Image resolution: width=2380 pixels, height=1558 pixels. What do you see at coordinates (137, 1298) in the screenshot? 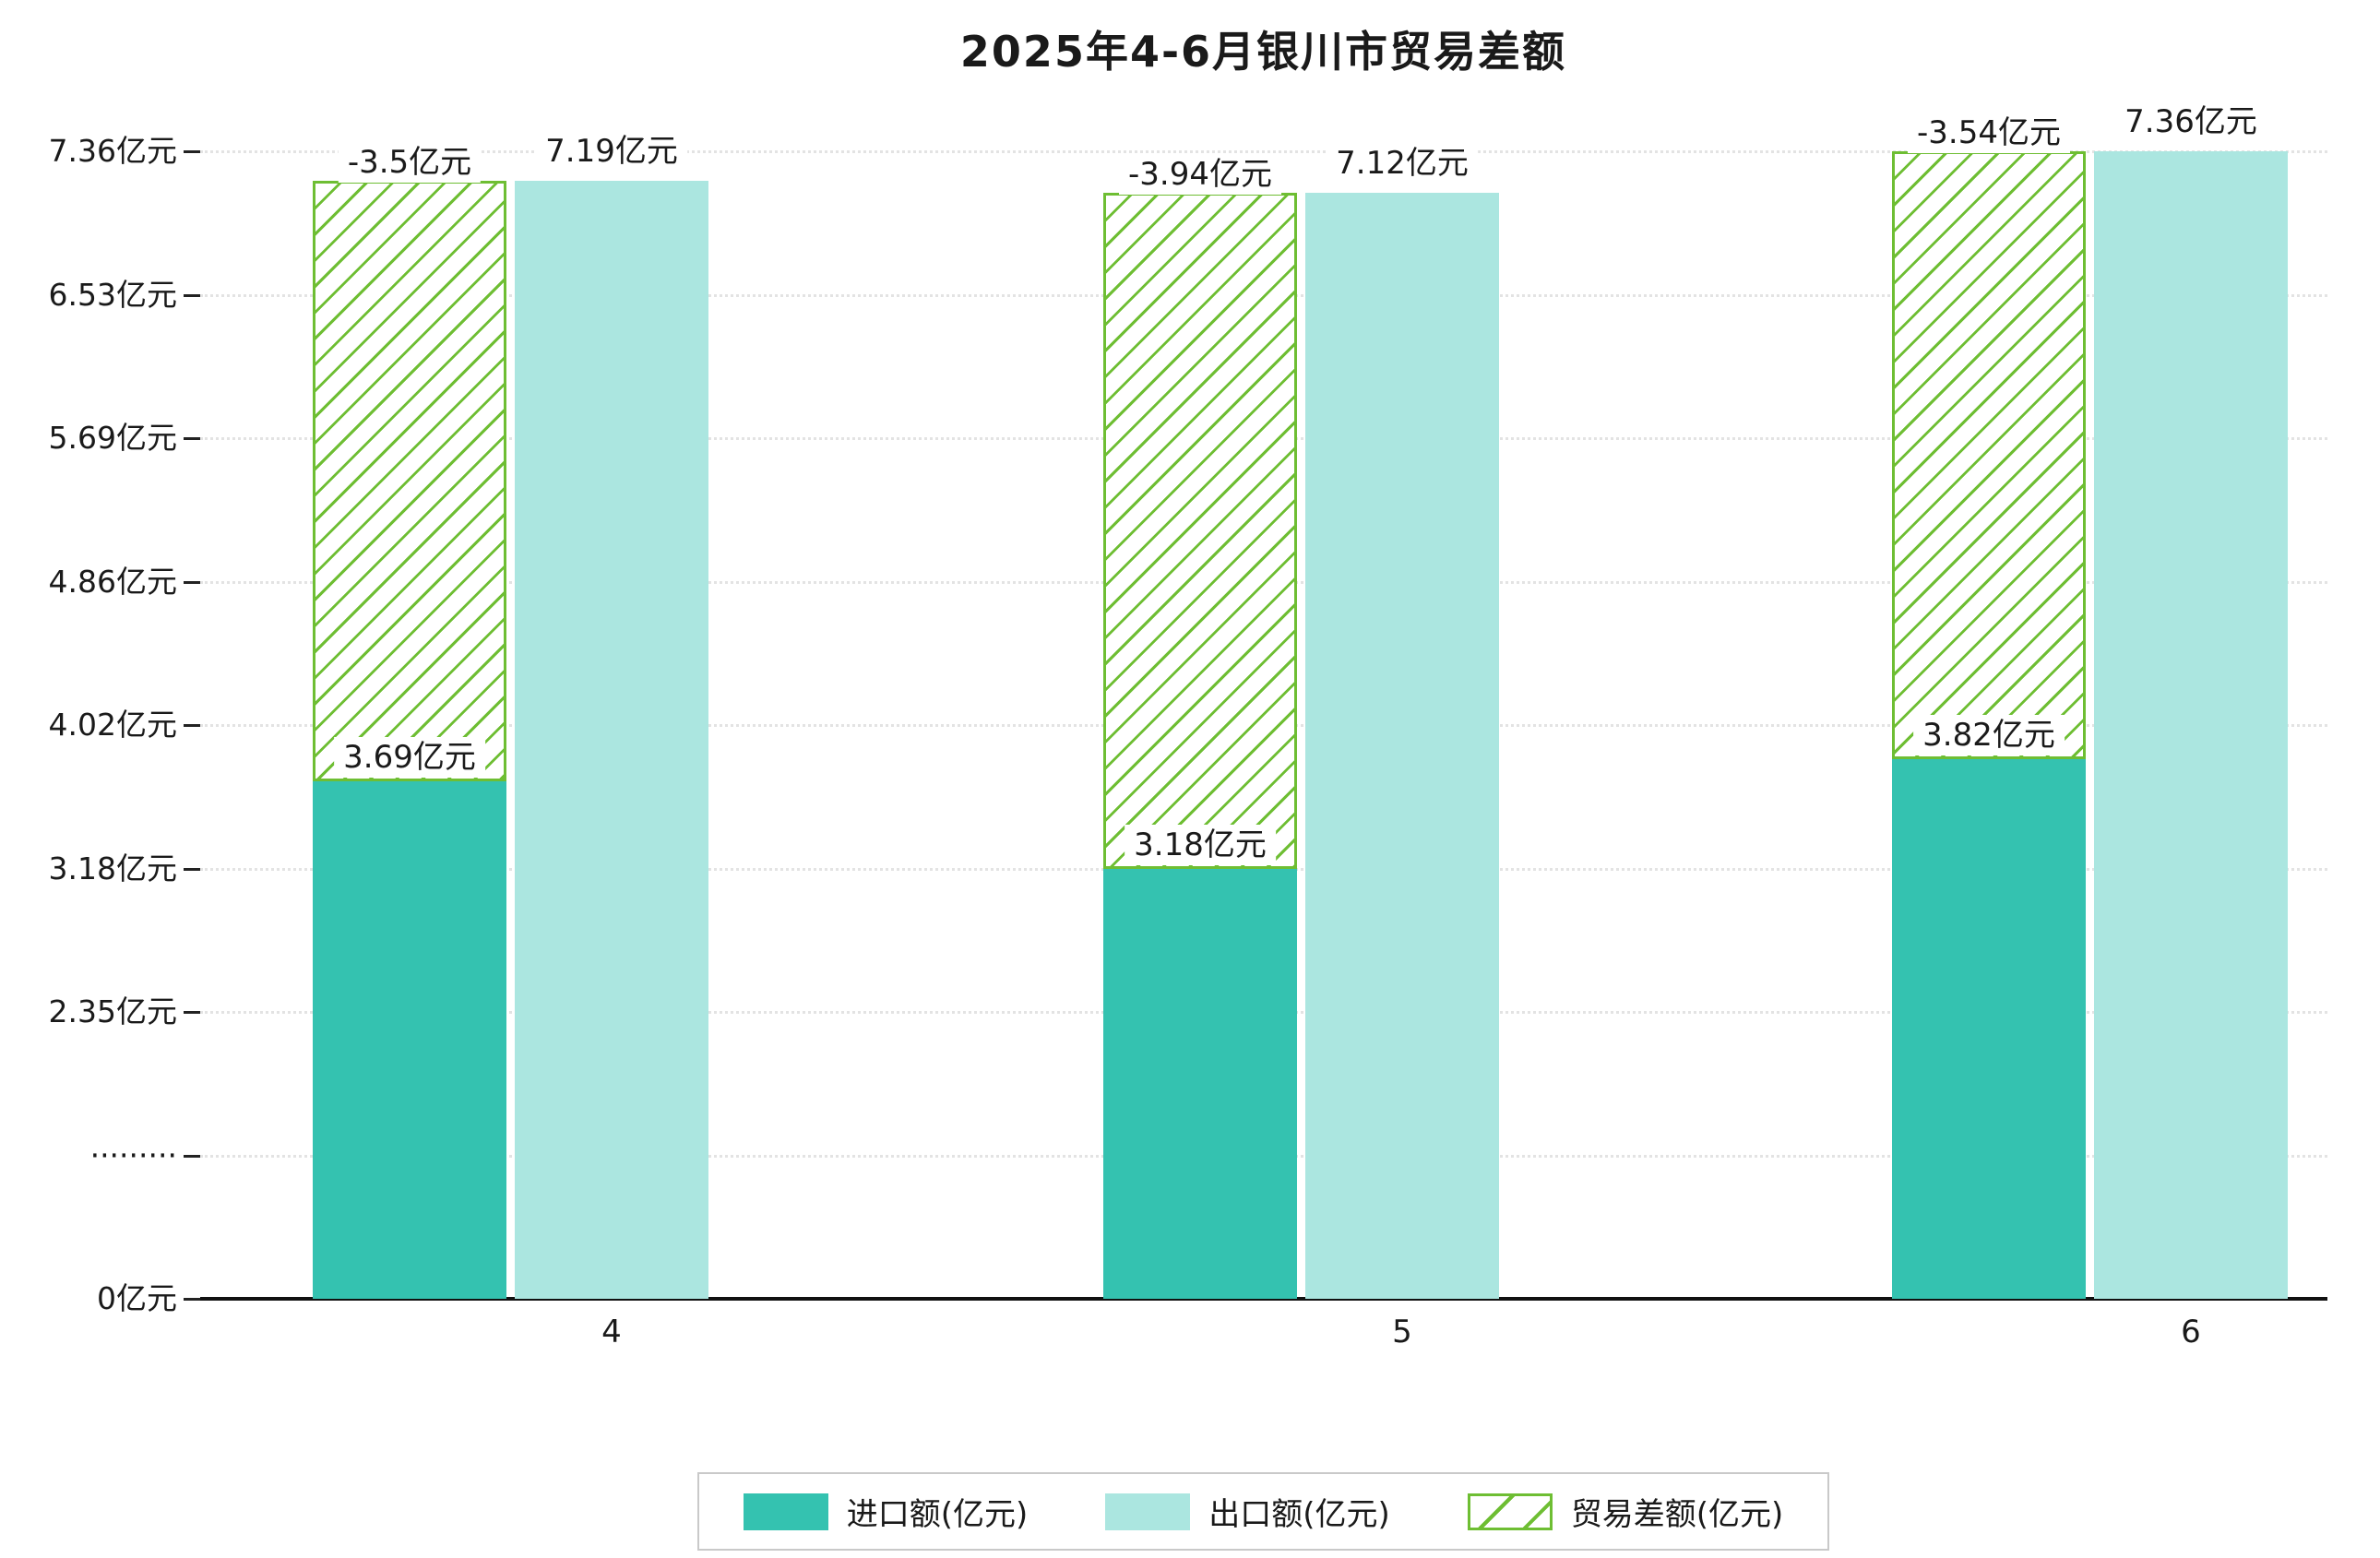
I see `y-tick-label: 0亿元` at bounding box center [137, 1298].